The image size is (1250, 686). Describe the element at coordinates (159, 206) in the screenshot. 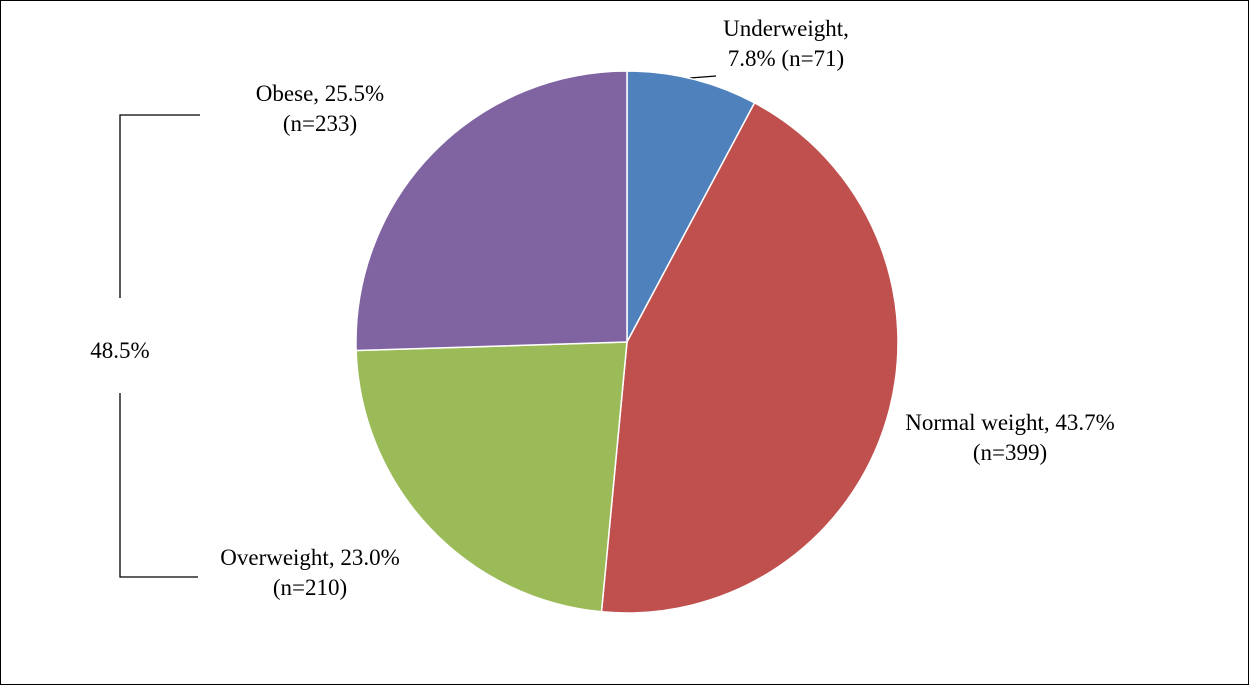

I see `bracket-top` at that location.